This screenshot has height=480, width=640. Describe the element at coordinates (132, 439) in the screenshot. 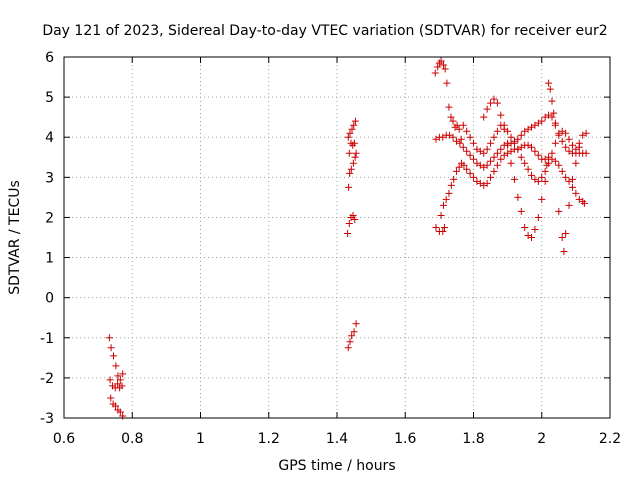

I see `x-tick-label: 0.8` at that location.